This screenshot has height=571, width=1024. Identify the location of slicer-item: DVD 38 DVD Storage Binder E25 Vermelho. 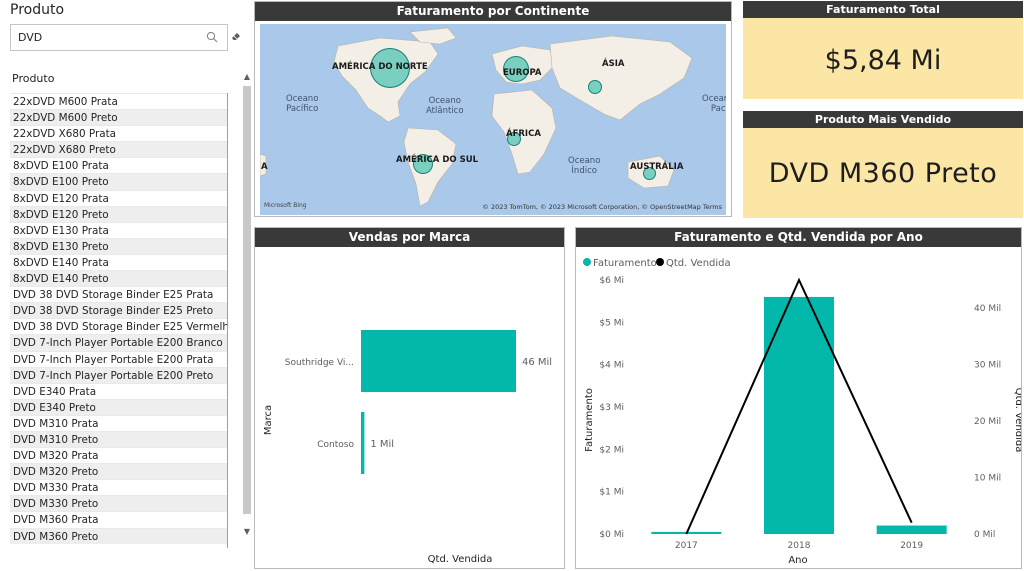
(118, 326).